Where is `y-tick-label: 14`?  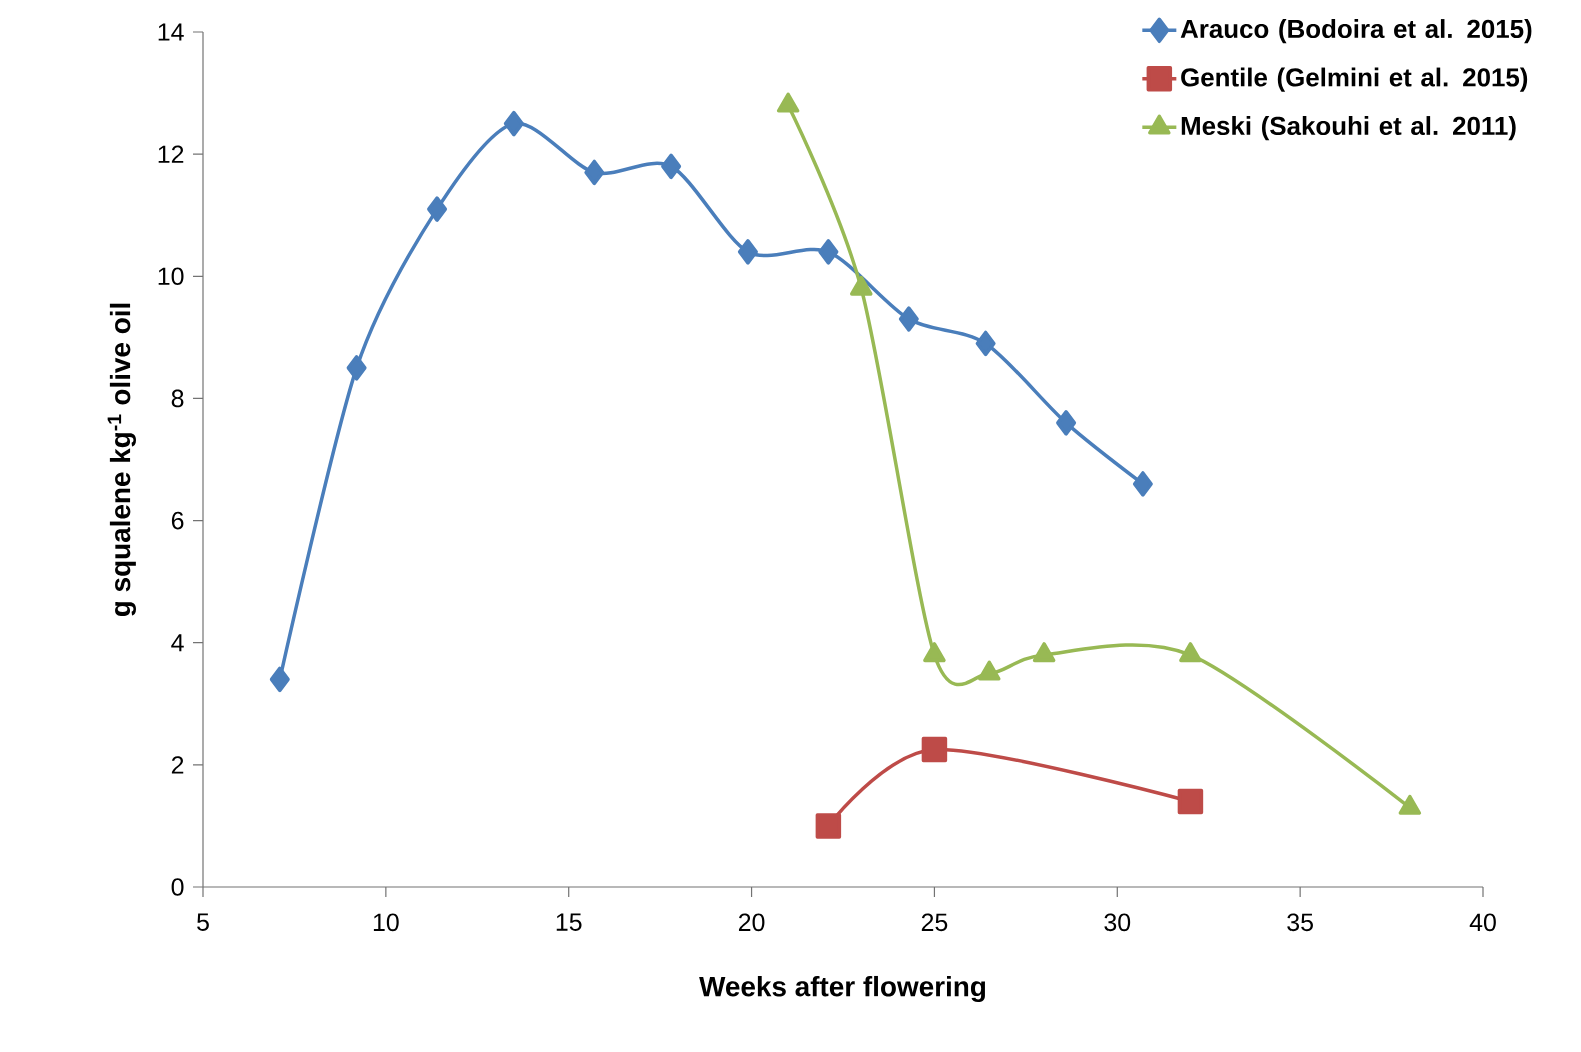 y-tick-label: 14 is located at coordinates (171, 32).